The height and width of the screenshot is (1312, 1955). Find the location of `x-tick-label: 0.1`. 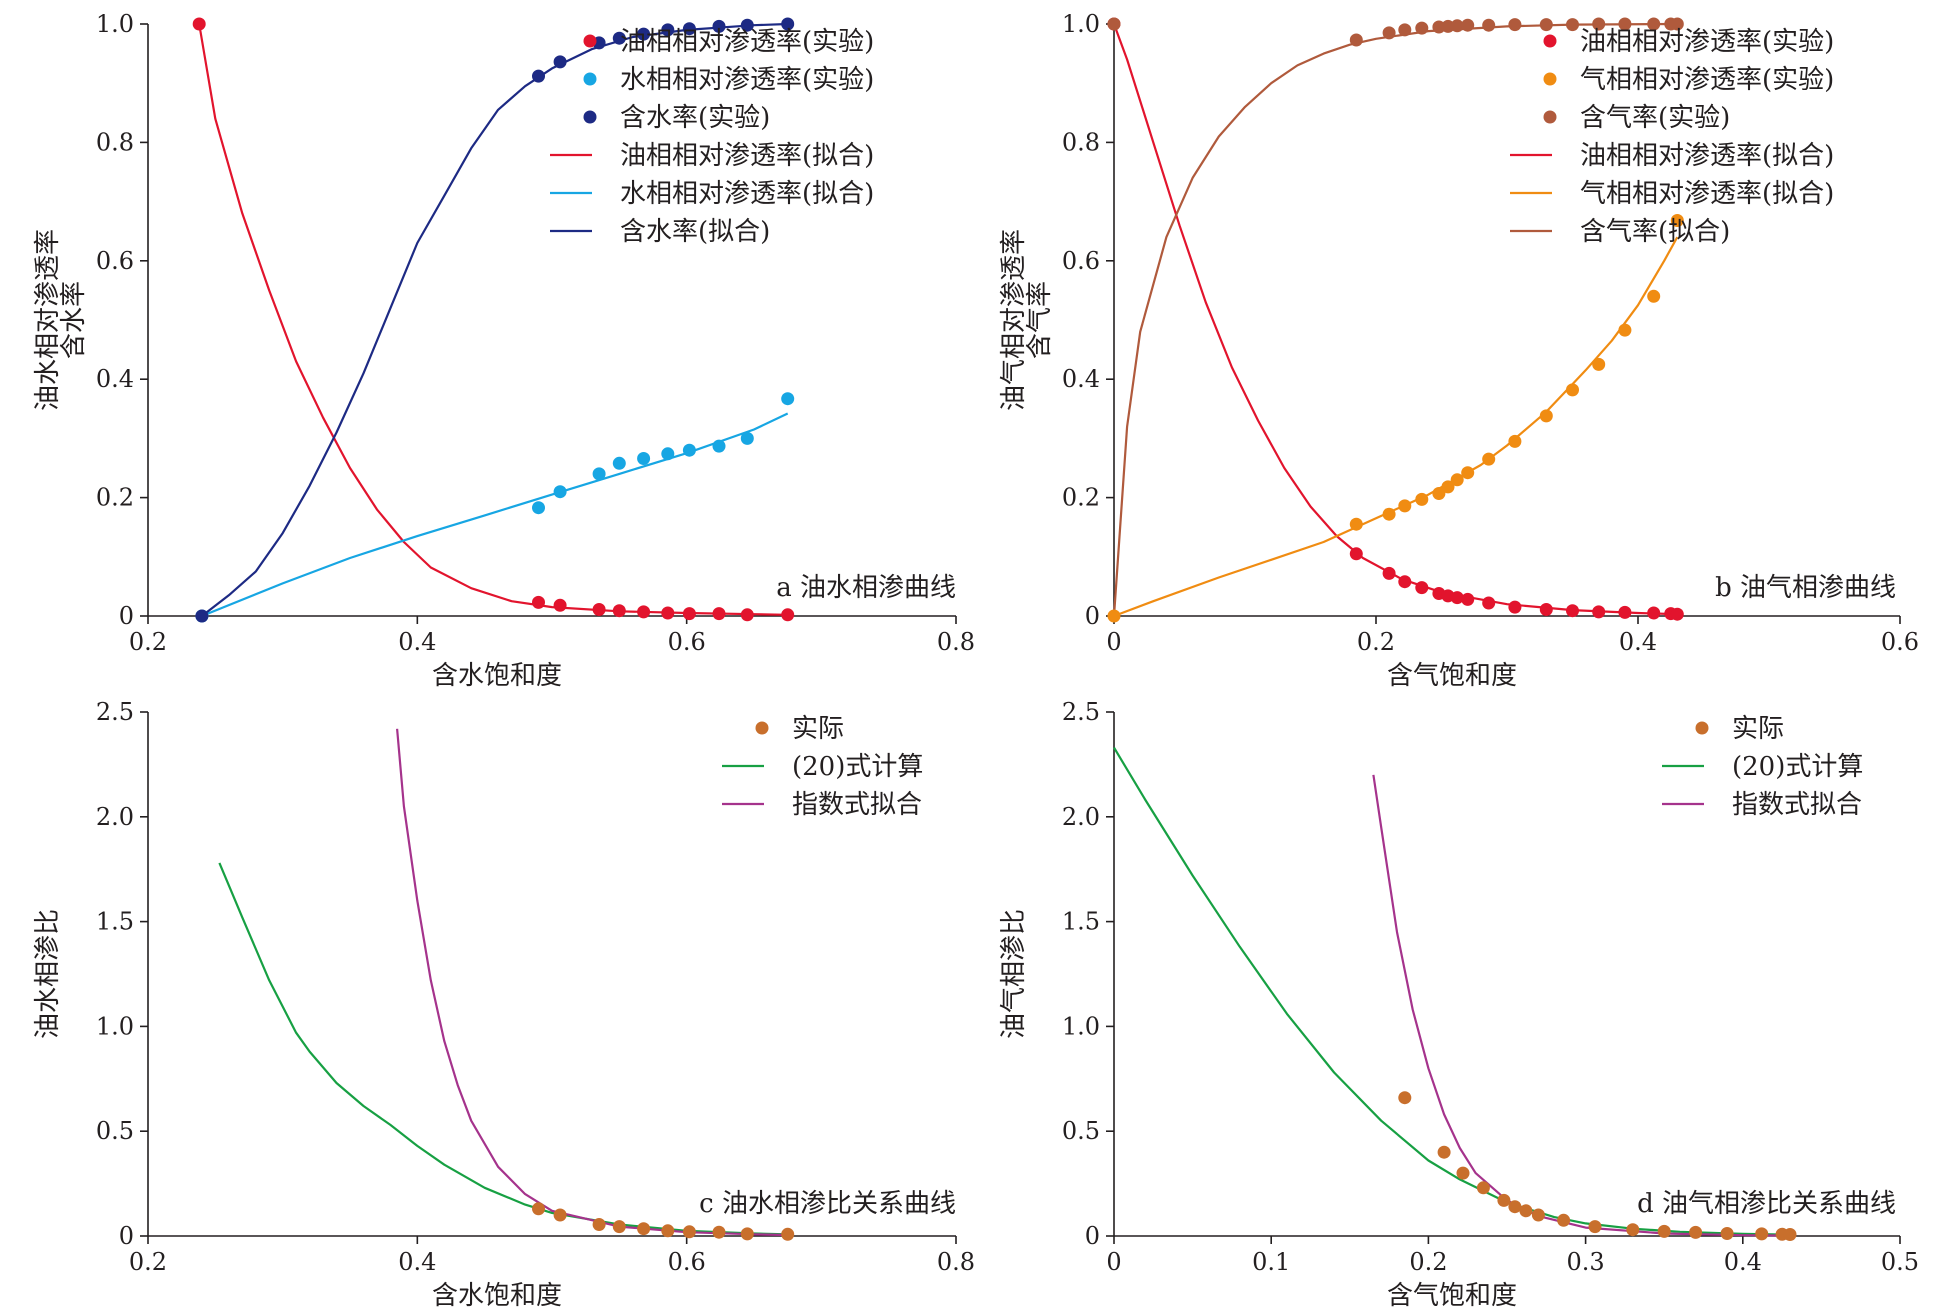

x-tick-label: 0.1 is located at coordinates (1271, 1262).